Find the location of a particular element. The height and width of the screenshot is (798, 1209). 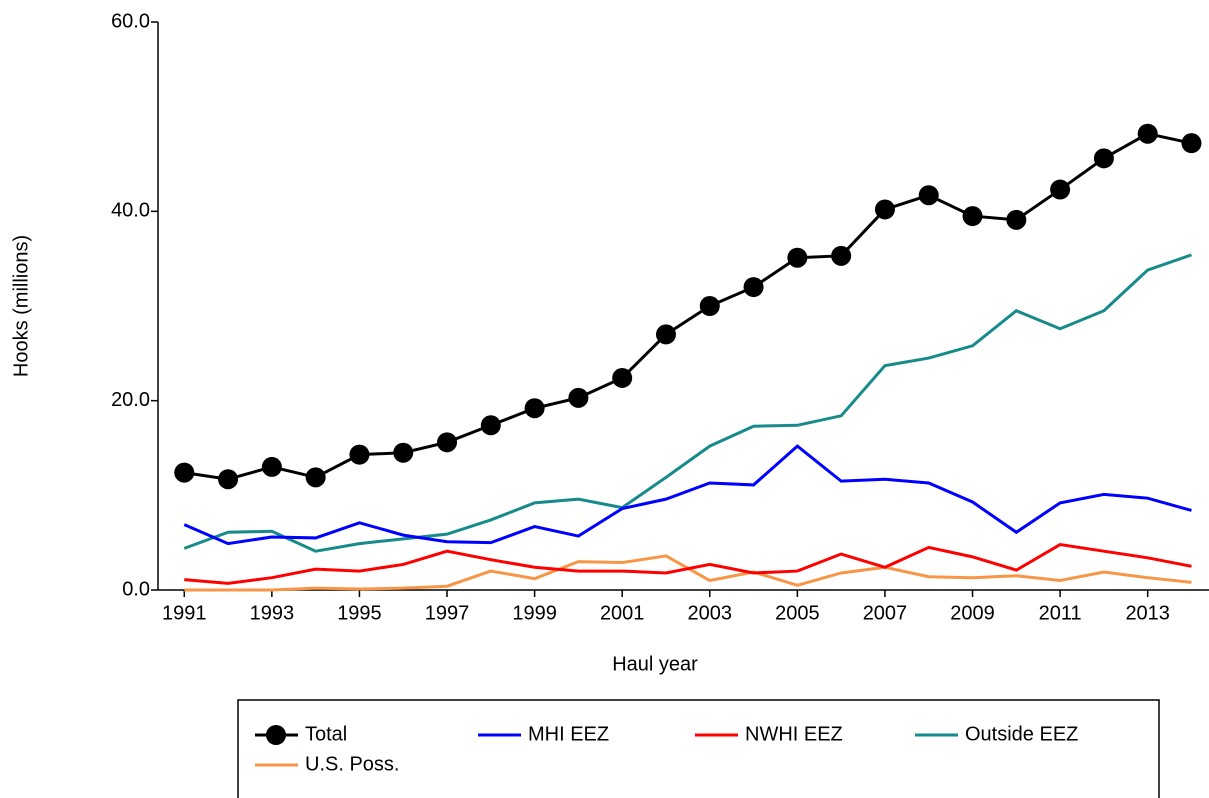

x-tick-label: 1997 is located at coordinates (447, 613).